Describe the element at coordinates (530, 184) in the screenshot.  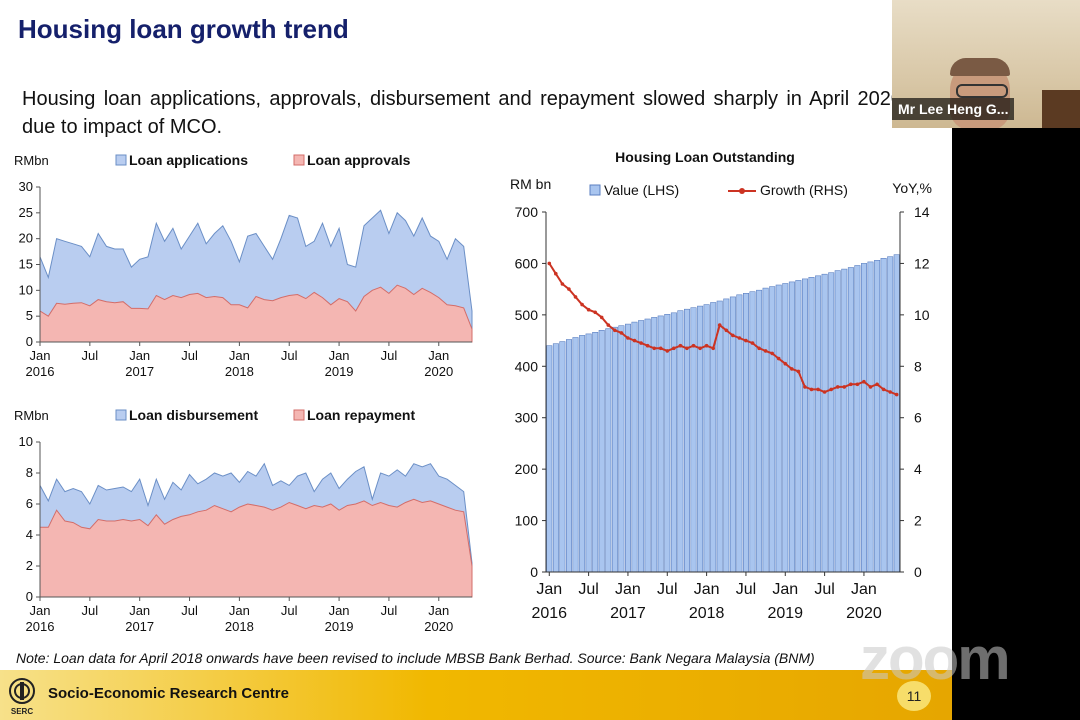
I see `left-axis-label: RM bn` at that location.